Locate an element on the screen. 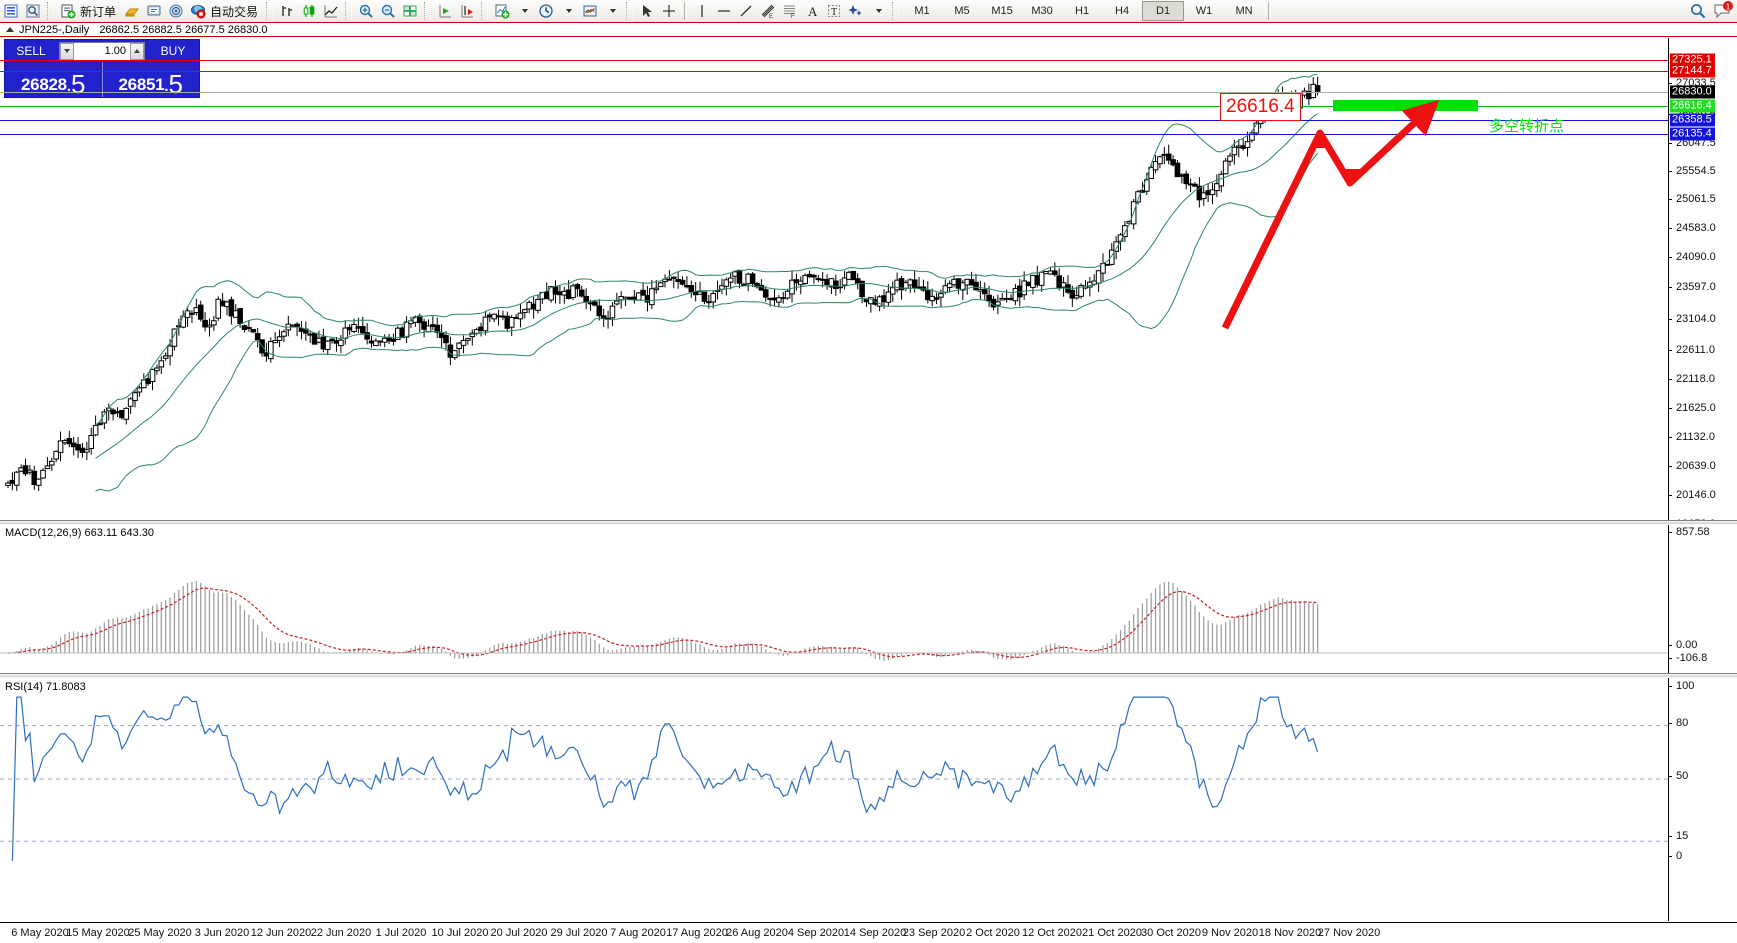 The width and height of the screenshot is (1737, 943). zoom-out-icon is located at coordinates (388, 11).